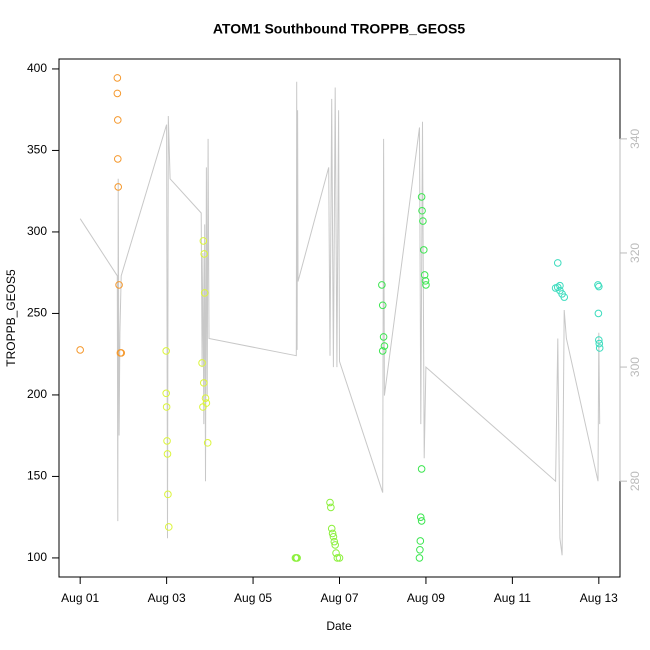 The height and width of the screenshot is (650, 650). Describe the element at coordinates (253, 598) in the screenshot. I see `x-tick-label: Aug 05` at that location.